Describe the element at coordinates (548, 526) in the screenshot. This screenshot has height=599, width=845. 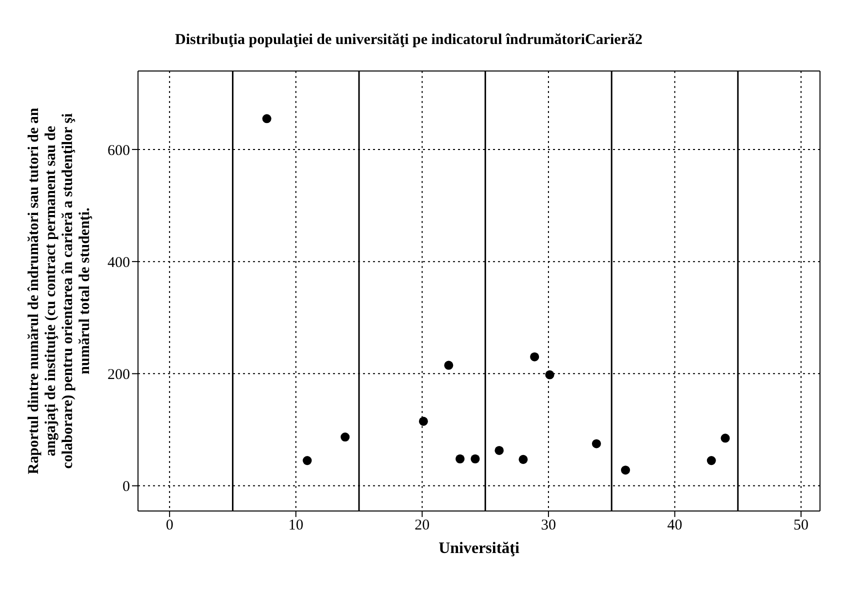
I see `x-tick-label: 30` at that location.